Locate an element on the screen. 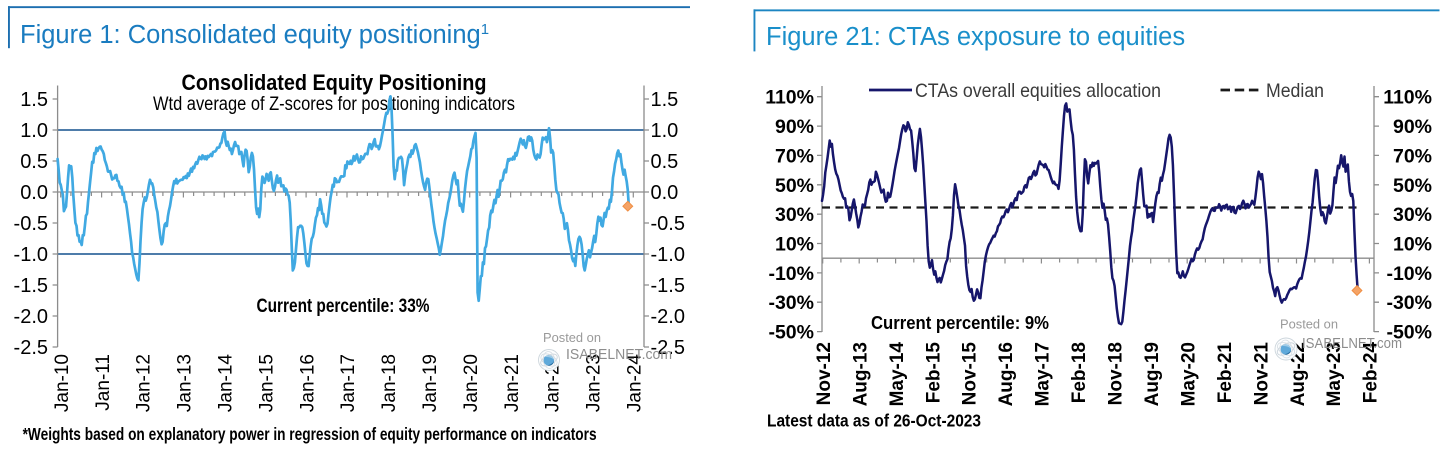 The width and height of the screenshot is (1454, 450). svg-text: May-23 is located at coordinates (1334, 374).